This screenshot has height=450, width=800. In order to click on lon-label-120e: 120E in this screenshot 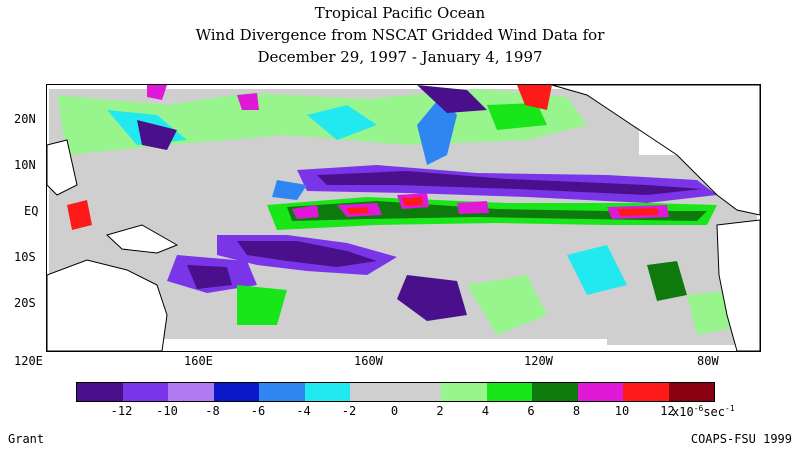, I will do `click(28, 361)`.